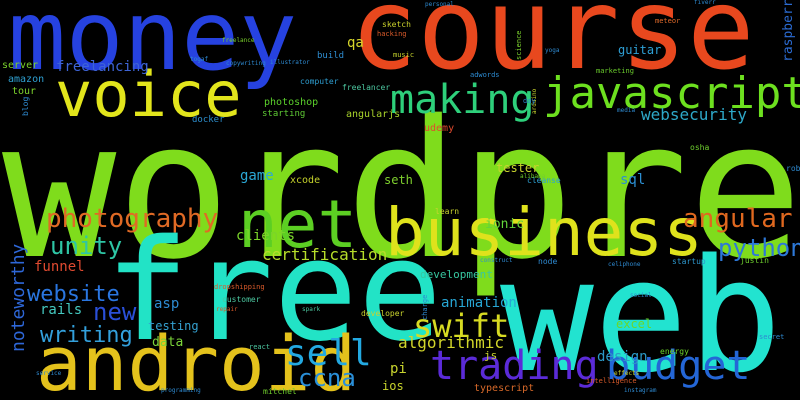 This screenshot has width=800, height=400. What do you see at coordinates (298, 224) in the screenshot?
I see `word: net` at bounding box center [298, 224].